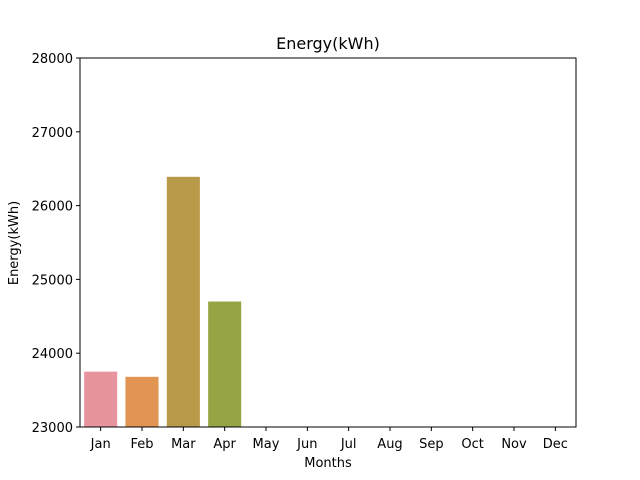 Image resolution: width=640 pixels, height=480 pixels. What do you see at coordinates (555, 444) in the screenshot?
I see `x-tick-label-dec: Dec` at bounding box center [555, 444].